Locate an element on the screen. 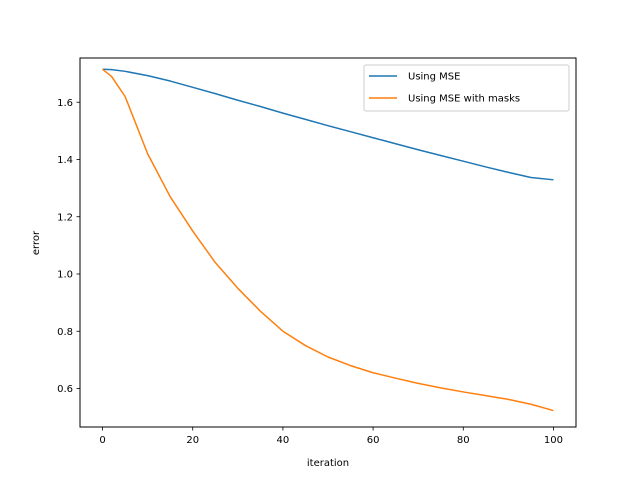 The height and width of the screenshot is (480, 640). legend-box is located at coordinates (466, 88).